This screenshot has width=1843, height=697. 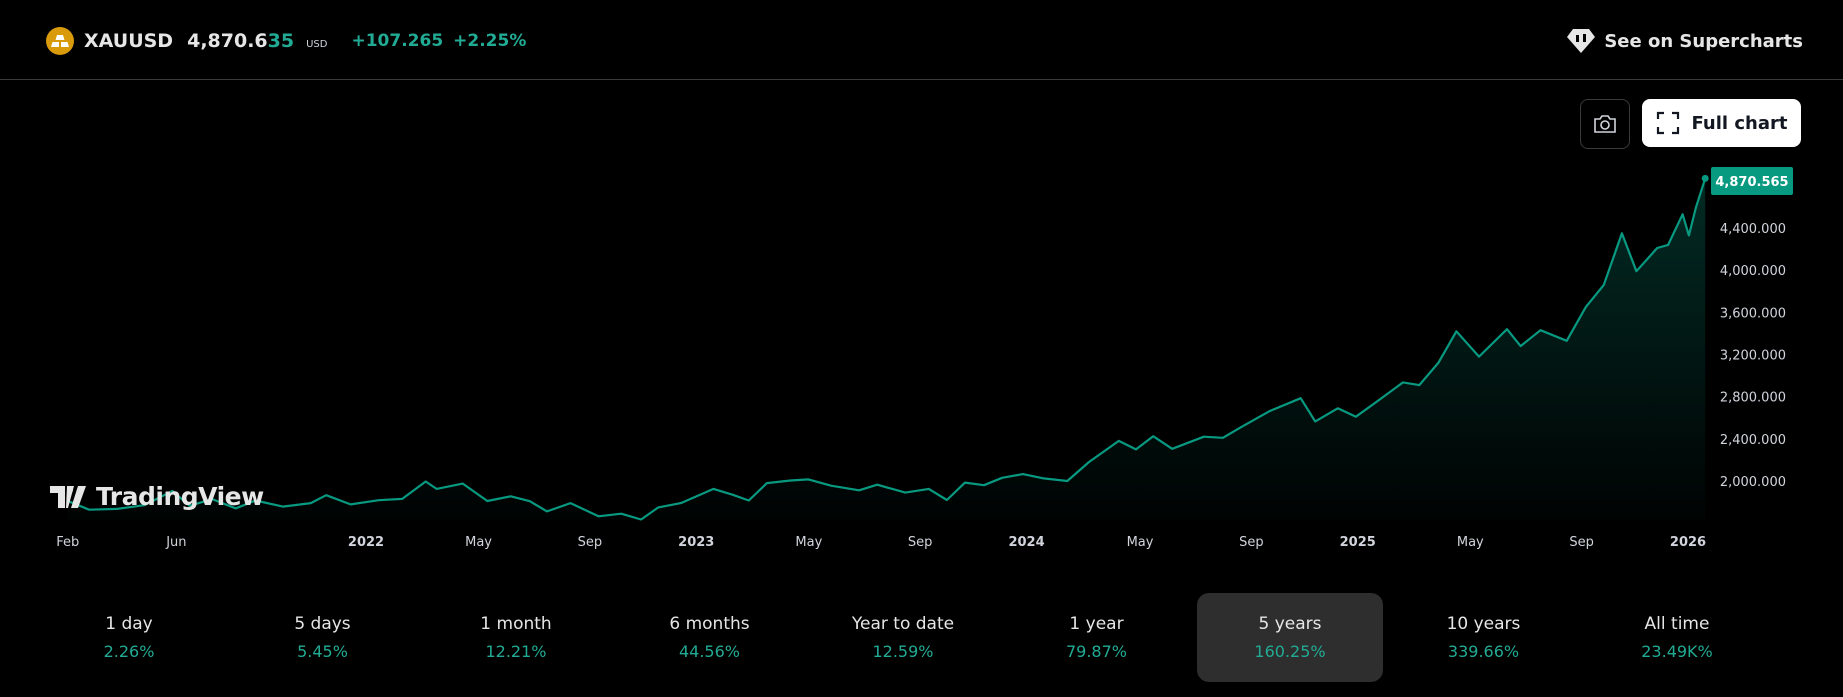 I want to click on last-price: 4,870.635, so click(x=240, y=41).